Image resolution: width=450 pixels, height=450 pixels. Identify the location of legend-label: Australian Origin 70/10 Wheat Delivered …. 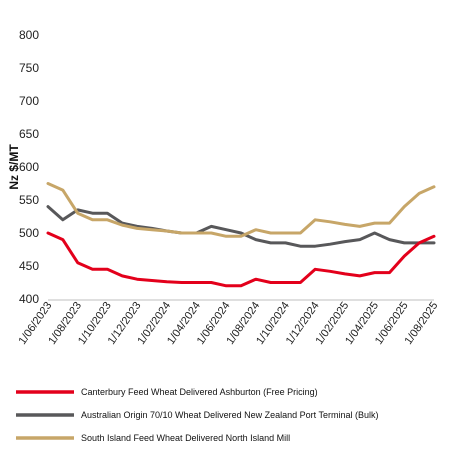
(229, 415).